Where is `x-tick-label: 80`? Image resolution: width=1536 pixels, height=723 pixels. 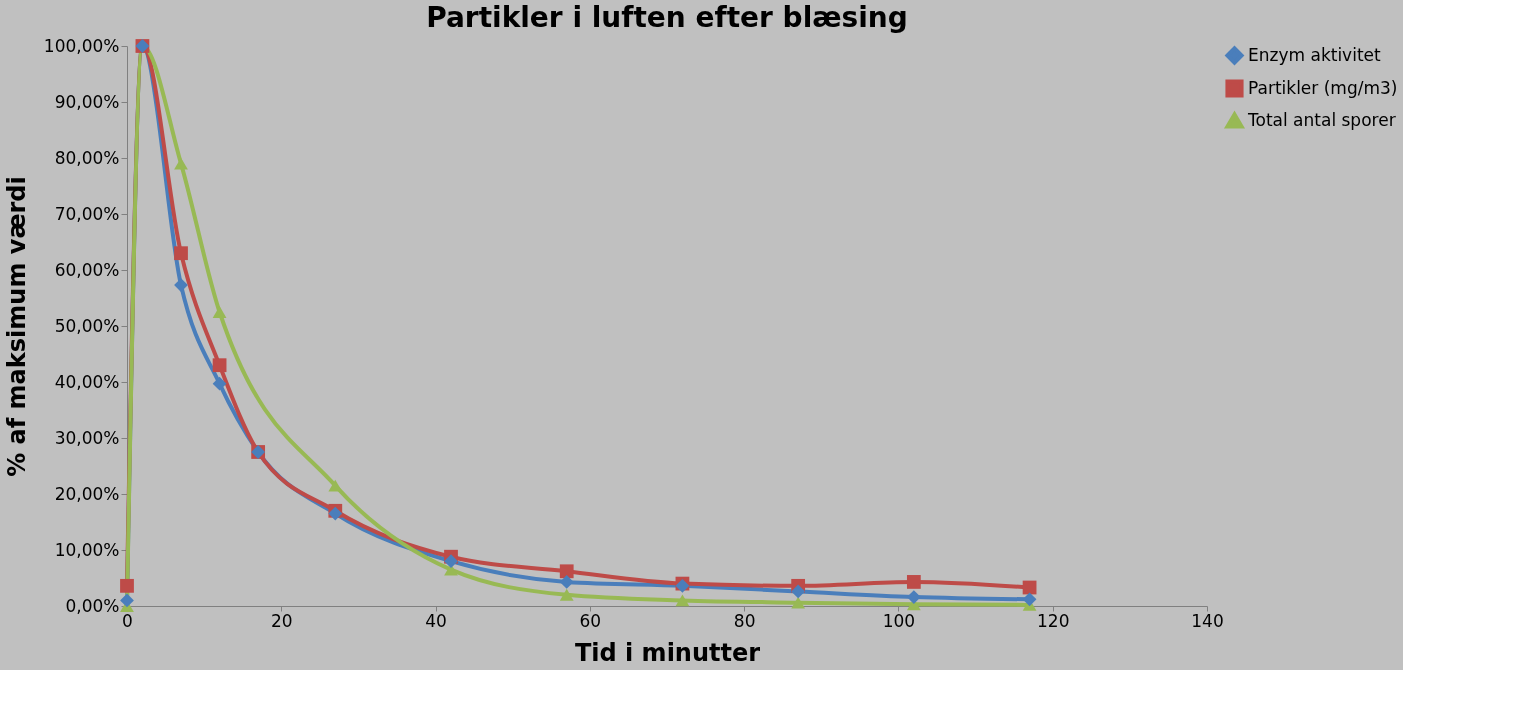 x-tick-label: 80 is located at coordinates (744, 620).